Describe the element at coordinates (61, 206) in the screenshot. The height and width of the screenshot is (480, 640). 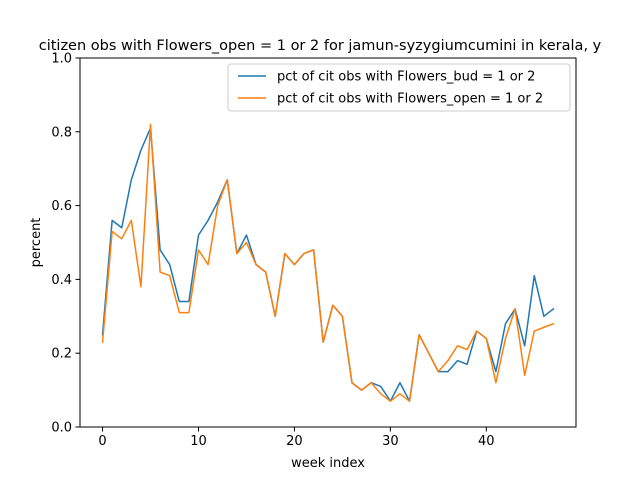
I see `y-tick-label: 0.6` at that location.